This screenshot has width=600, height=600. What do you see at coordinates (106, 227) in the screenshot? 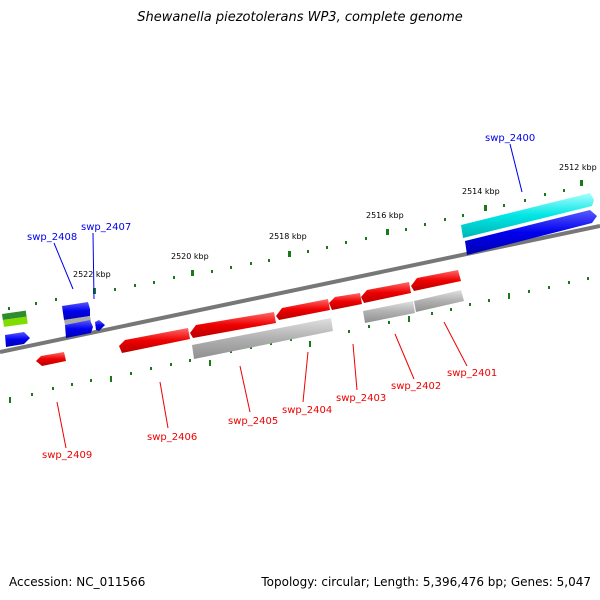
I see `label-swp_2407: swp_2407` at bounding box center [106, 227].